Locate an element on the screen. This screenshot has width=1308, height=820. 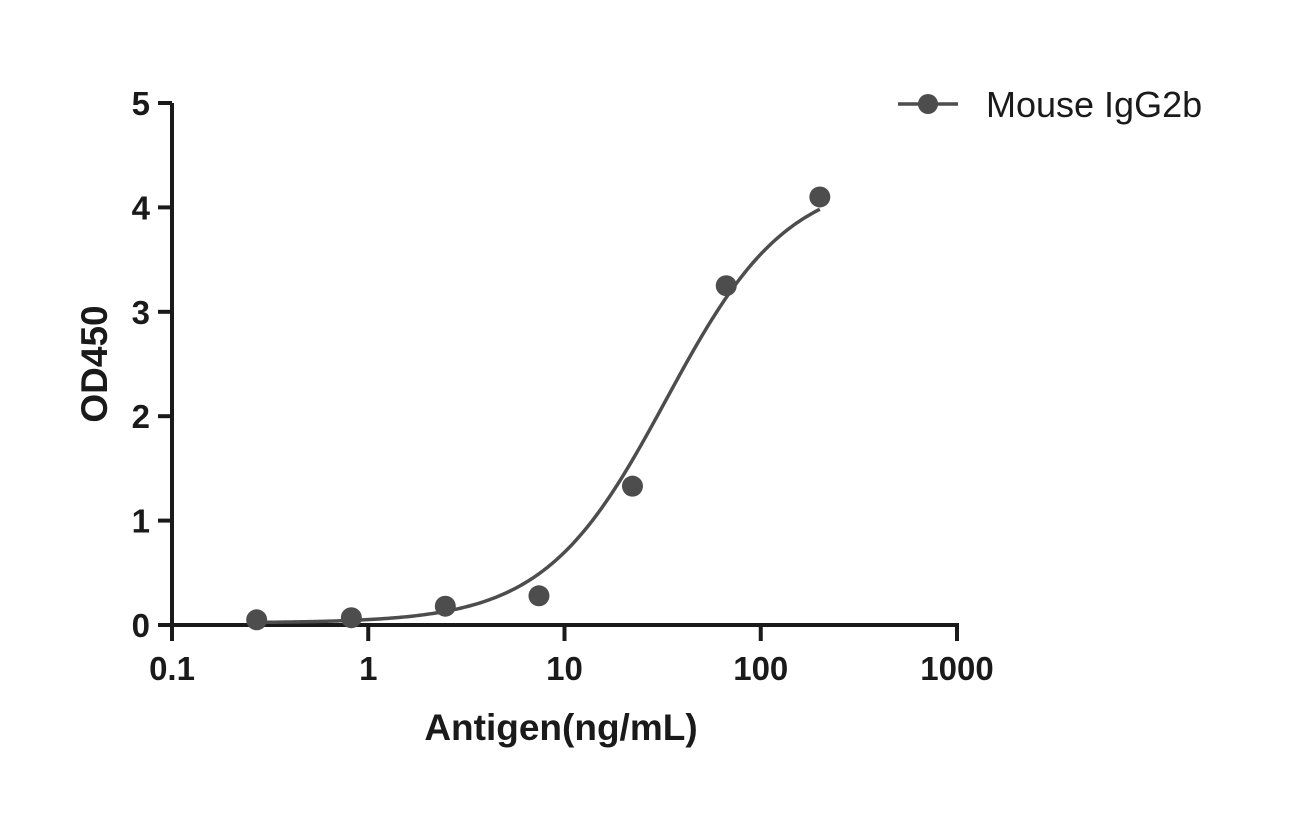
legend-label: Mouse IgG2b is located at coordinates (1094, 104).